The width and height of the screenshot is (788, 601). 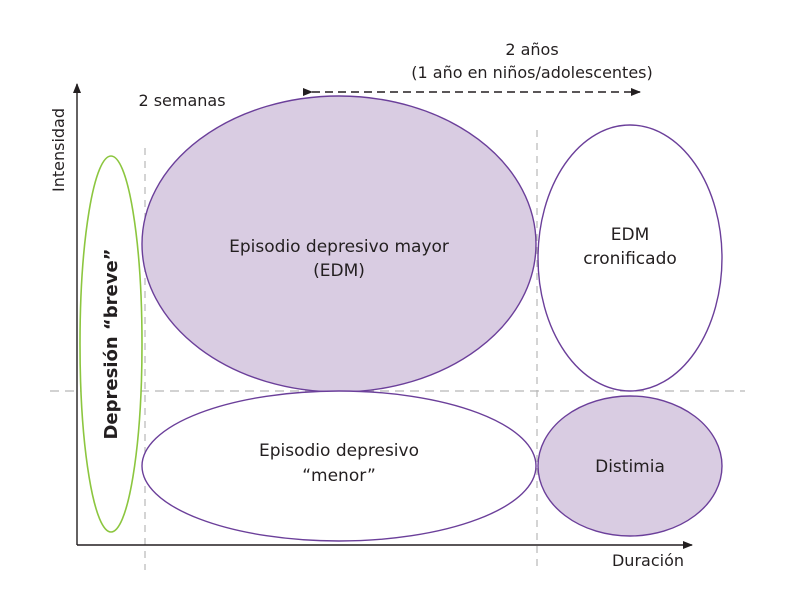 I want to click on major-episode-label: Episodio depresivo mayor, so click(x=339, y=247).